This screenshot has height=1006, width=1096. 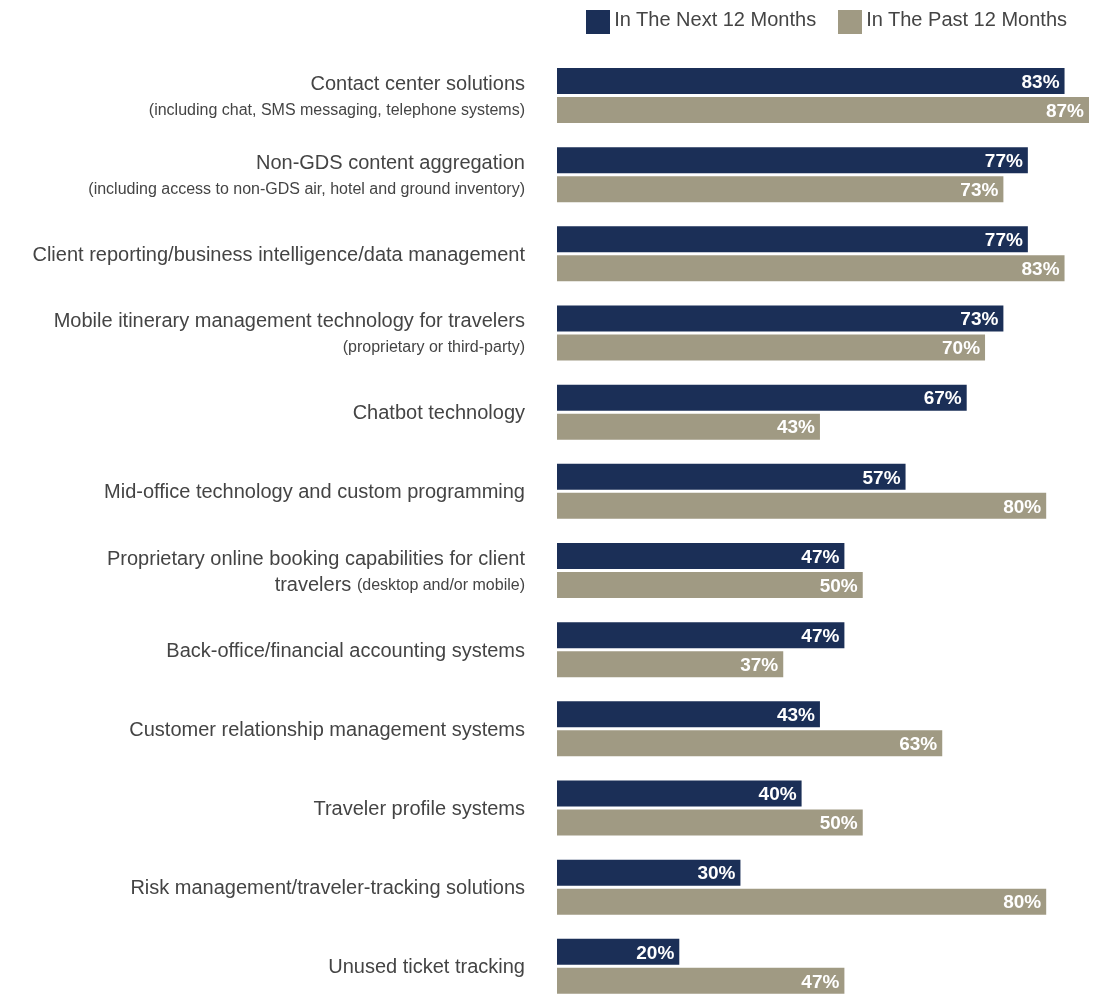 What do you see at coordinates (336, 94) in the screenshot?
I see `y-tick-label: Contact center solutions (including chat, SMS messaging, telephone systems)` at bounding box center [336, 94].